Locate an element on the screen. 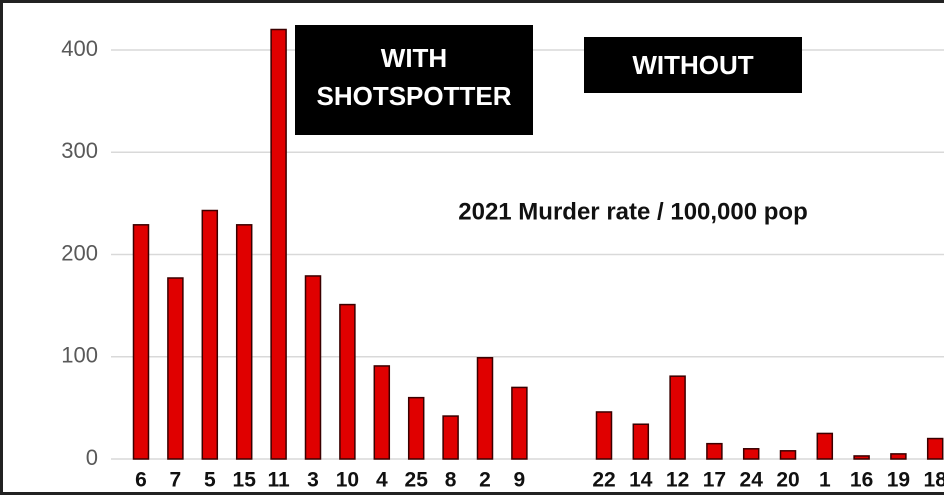 This screenshot has width=944, height=498. x-tick-label: 16 is located at coordinates (861, 480).